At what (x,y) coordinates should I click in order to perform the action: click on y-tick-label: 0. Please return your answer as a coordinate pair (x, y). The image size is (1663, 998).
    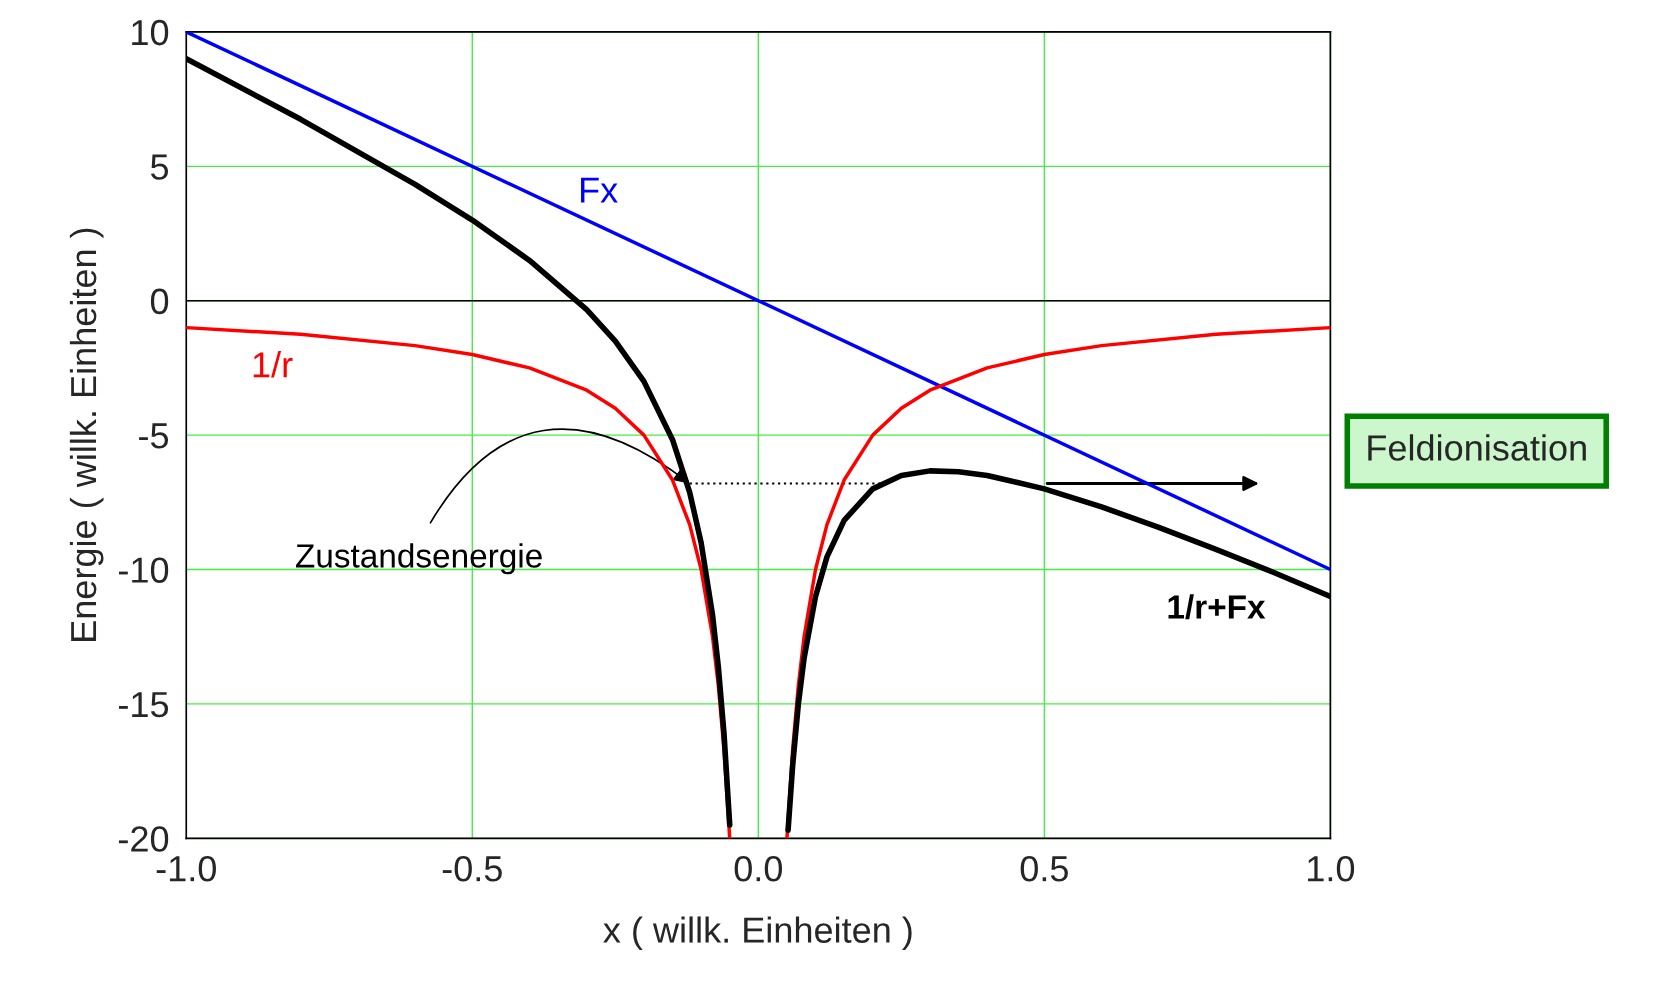
    Looking at the image, I should click on (159, 301).